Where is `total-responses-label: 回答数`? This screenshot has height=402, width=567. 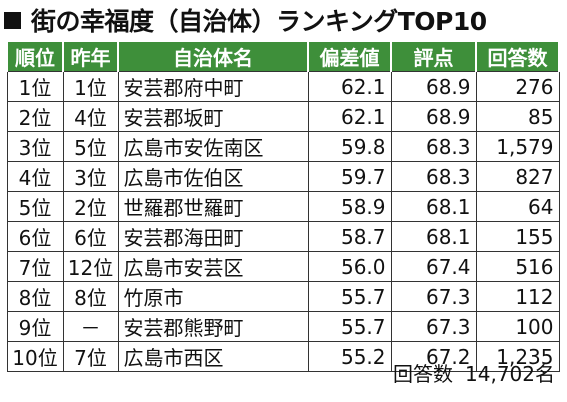 total-responses-label: 回答数 is located at coordinates (423, 374).